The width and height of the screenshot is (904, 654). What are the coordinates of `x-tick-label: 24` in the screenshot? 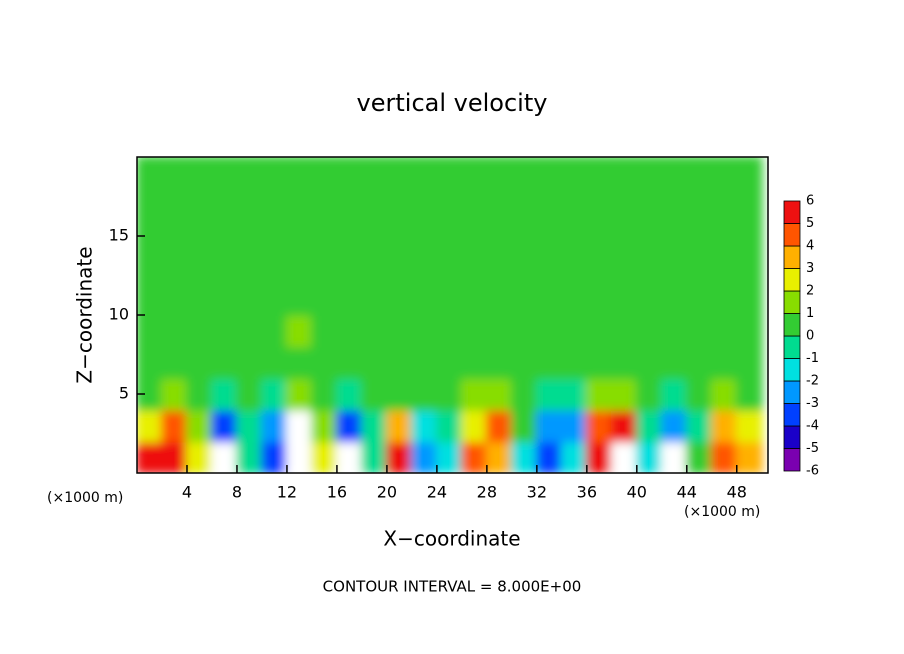 It's located at (437, 492).